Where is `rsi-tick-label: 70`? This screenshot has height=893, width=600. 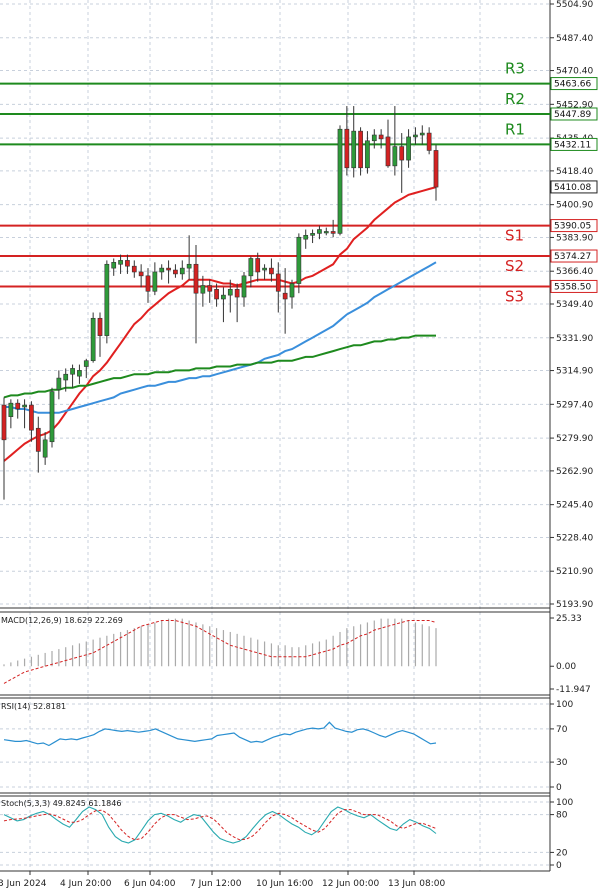 rsi-tick-label: 70 is located at coordinates (562, 730).